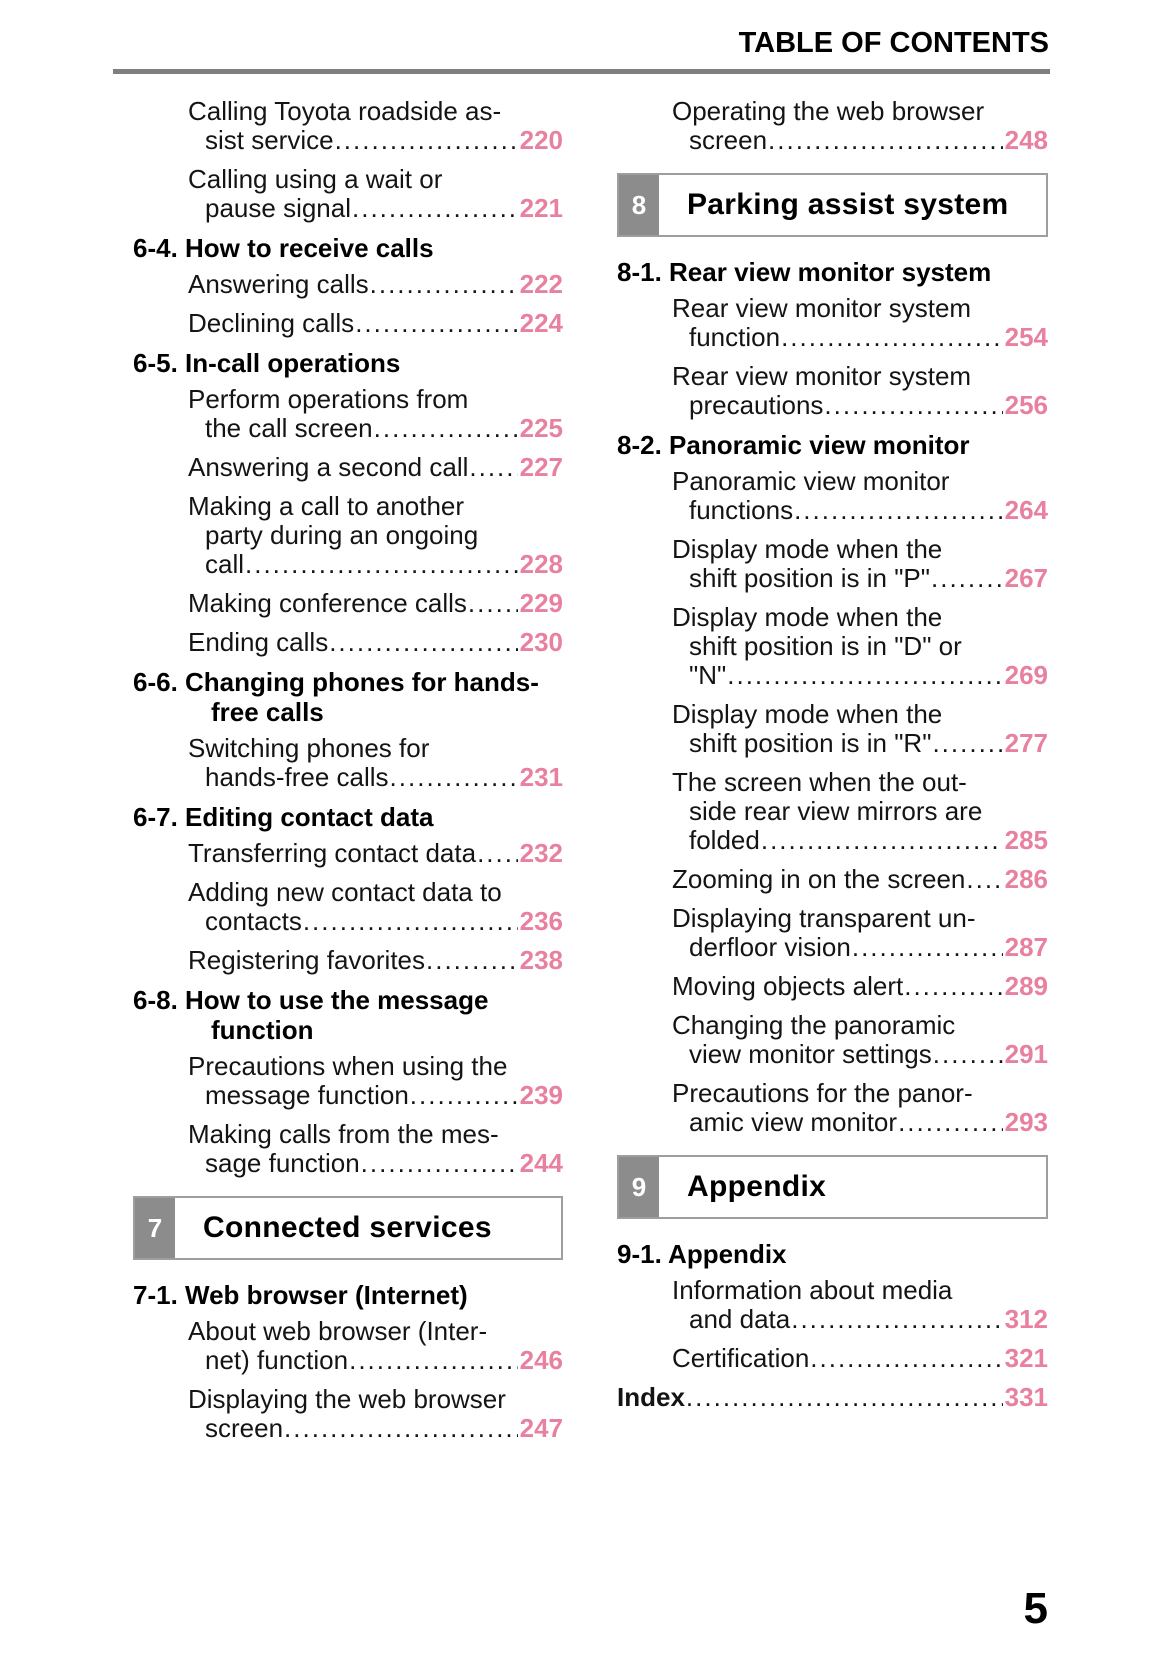  Describe the element at coordinates (832, 1254) in the screenshot. I see `subsection-heading: 9-1. Appendix` at that location.